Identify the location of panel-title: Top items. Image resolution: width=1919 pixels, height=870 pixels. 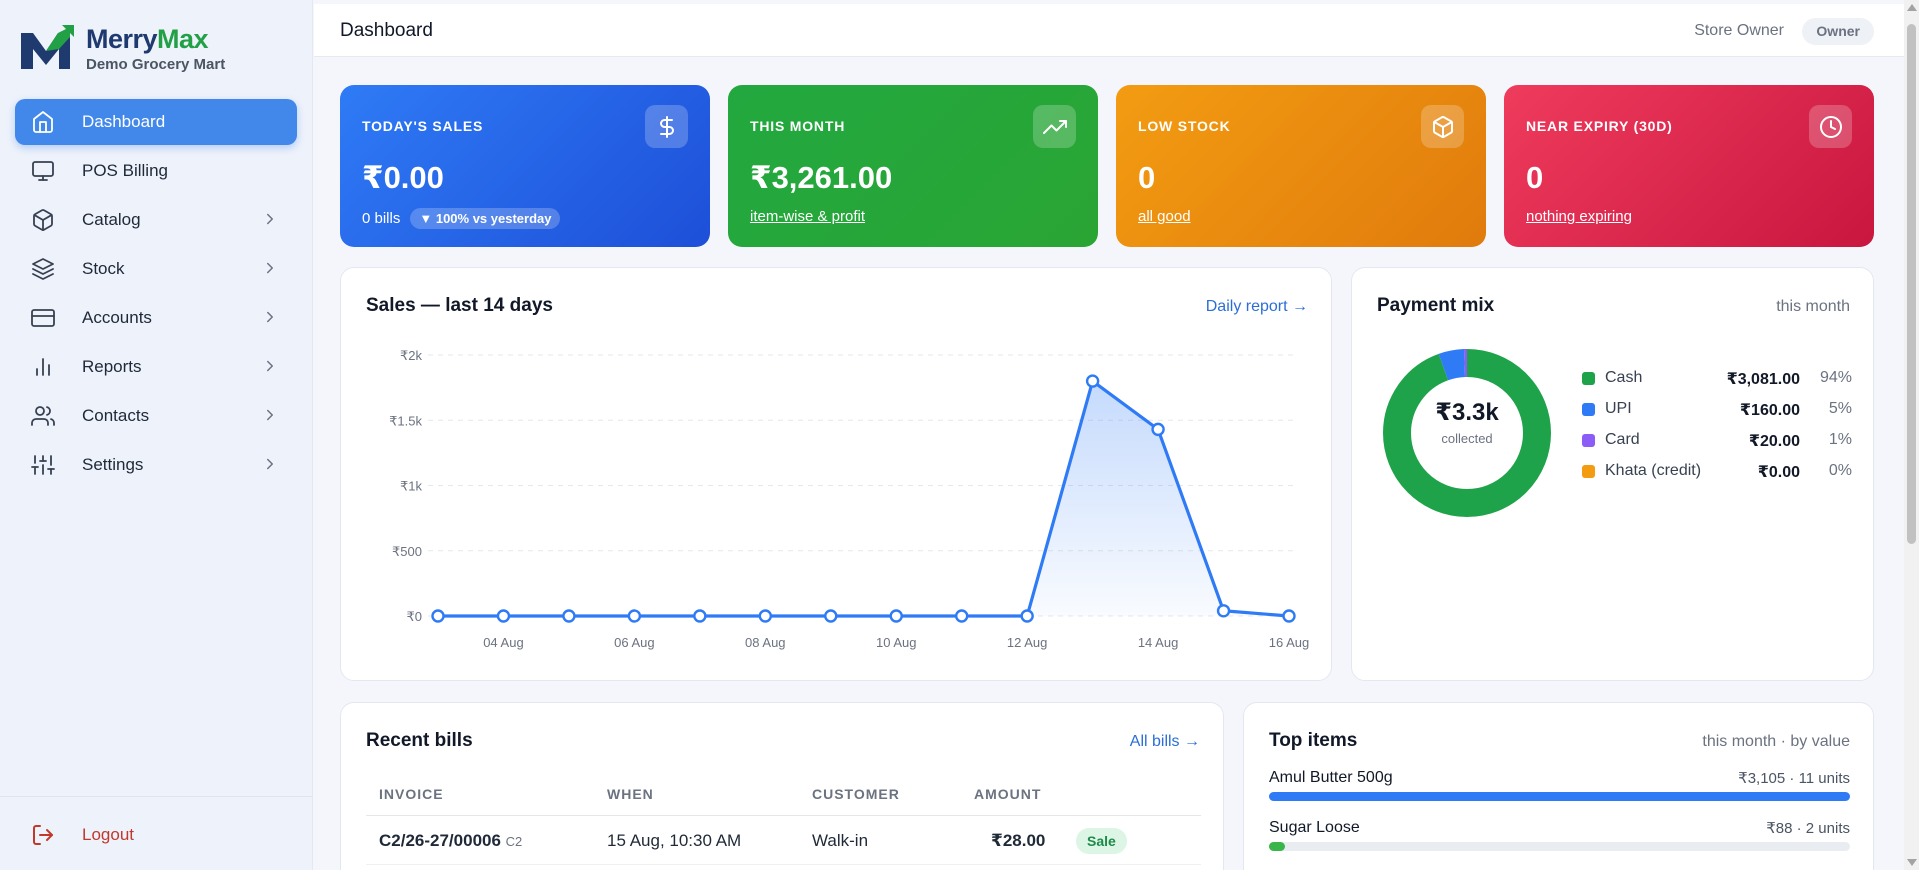
(1313, 740).